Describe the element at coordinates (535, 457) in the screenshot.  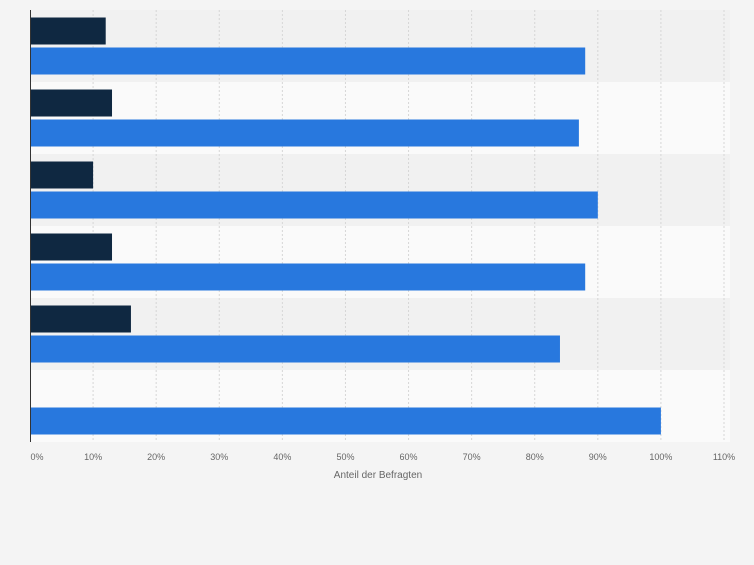
I see `x-tick-label: 80%` at that location.